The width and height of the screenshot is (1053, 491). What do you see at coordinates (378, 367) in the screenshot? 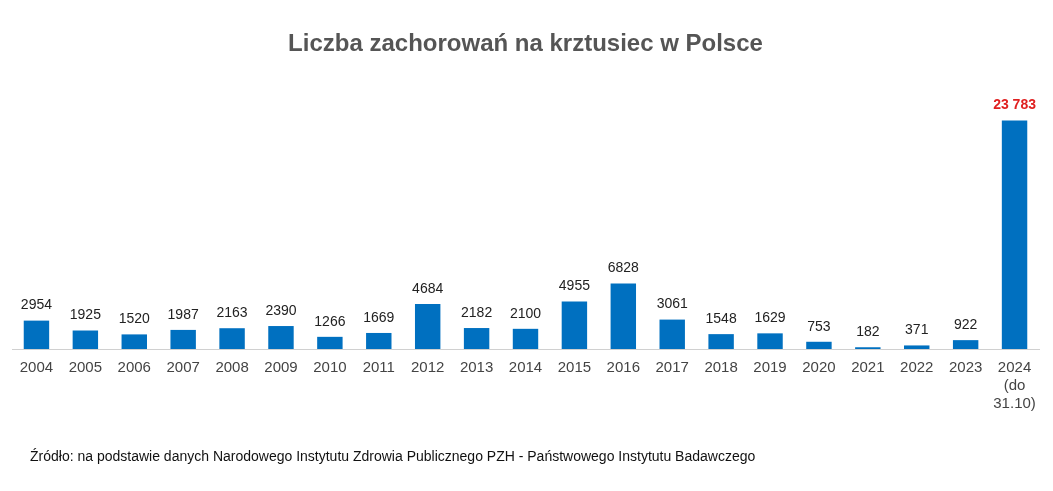
I see `x-tick-label: 2011` at bounding box center [378, 367].